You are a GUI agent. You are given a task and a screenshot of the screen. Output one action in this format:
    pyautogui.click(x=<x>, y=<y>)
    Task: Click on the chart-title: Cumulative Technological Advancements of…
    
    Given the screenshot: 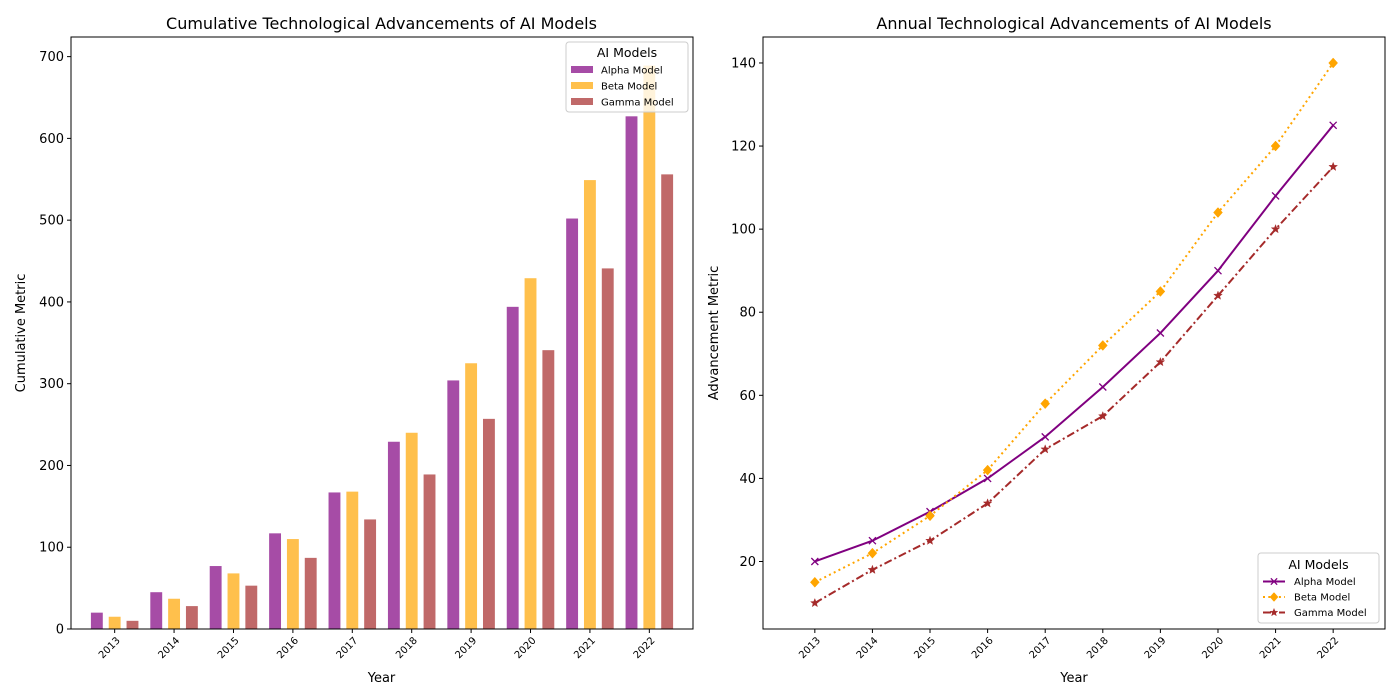 What is the action you would take?
    pyautogui.click(x=381, y=23)
    